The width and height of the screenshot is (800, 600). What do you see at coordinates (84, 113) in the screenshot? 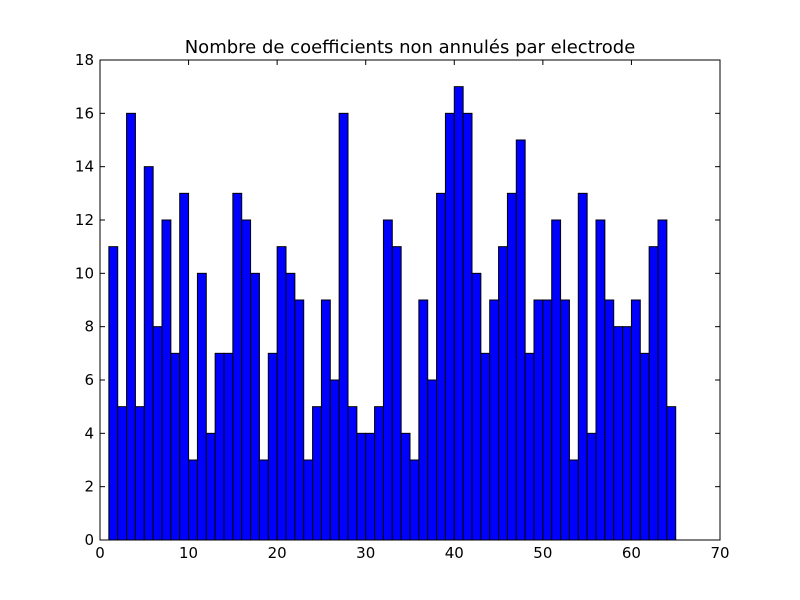
I see `y-tick-label: 16` at bounding box center [84, 113].